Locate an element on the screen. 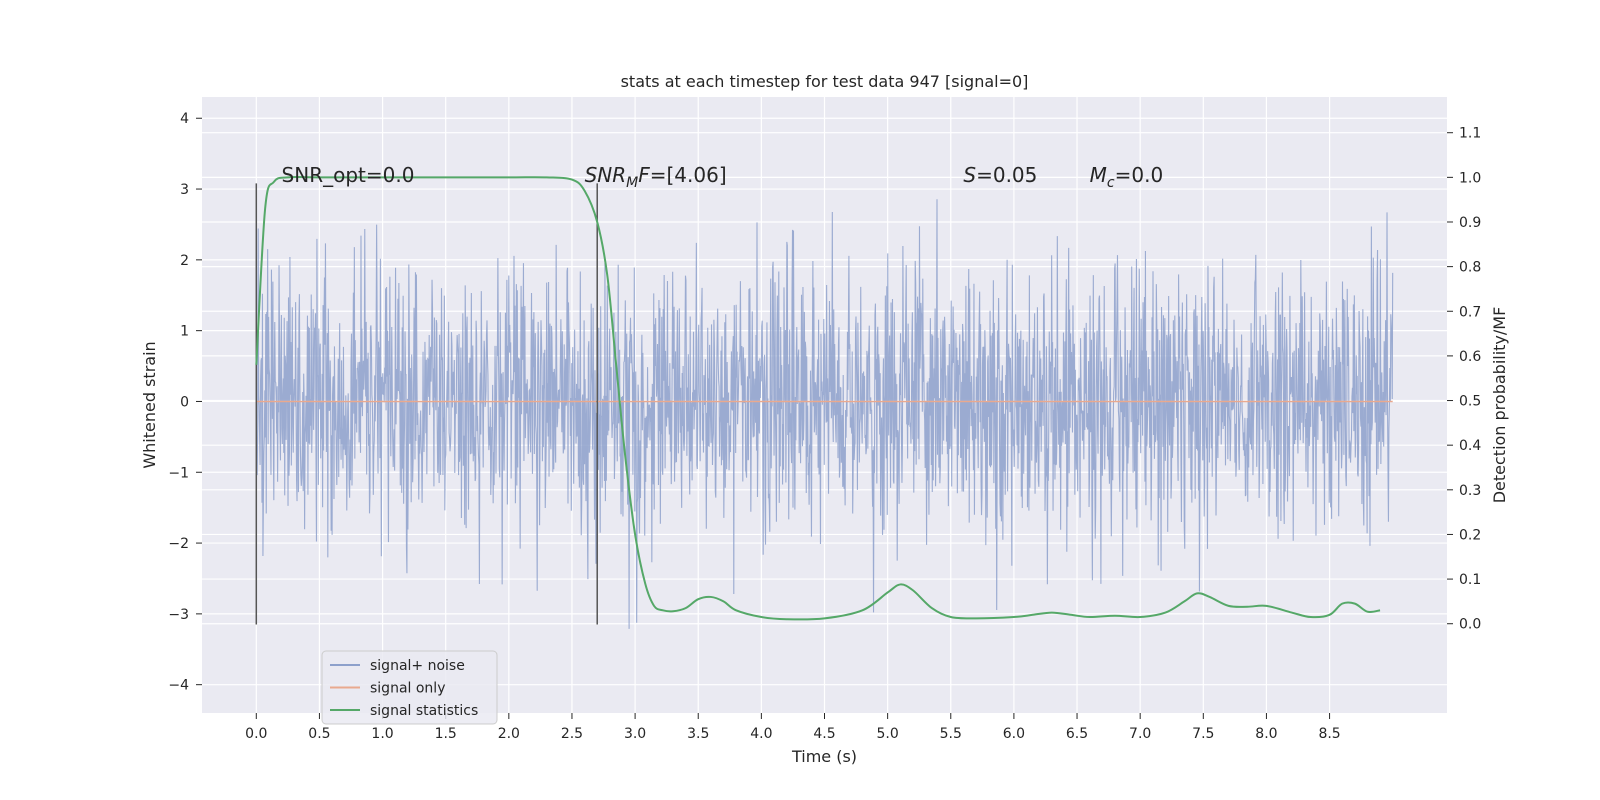  y2-tick-label: 0.1 is located at coordinates (1470, 580).